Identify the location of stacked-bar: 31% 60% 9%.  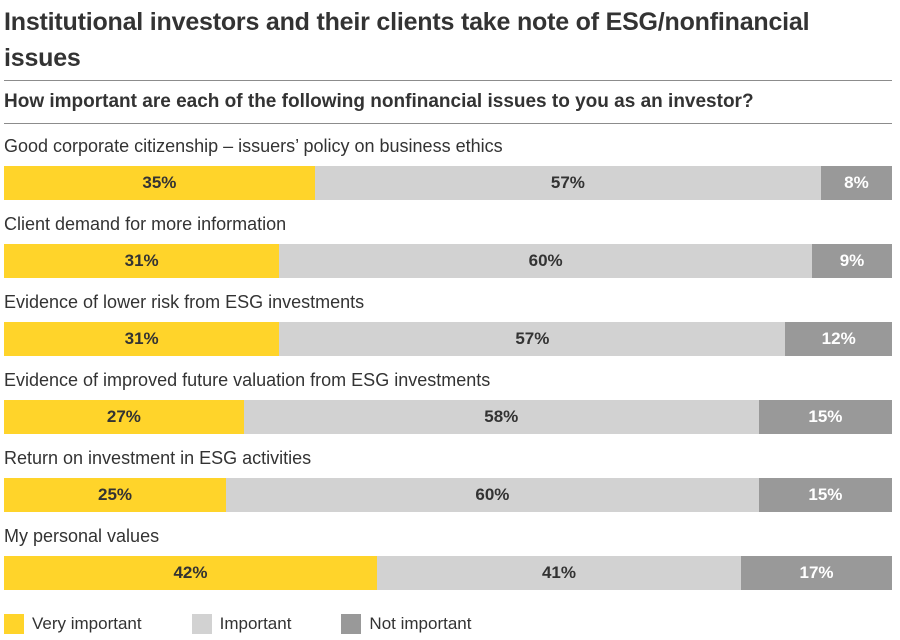
(448, 261).